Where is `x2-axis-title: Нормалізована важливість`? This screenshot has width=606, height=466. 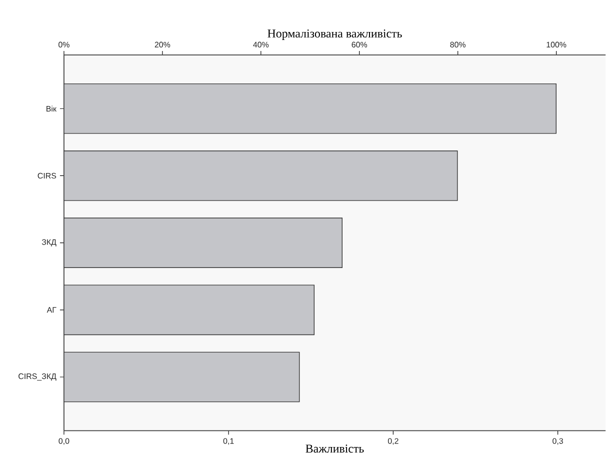 x2-axis-title: Нормалізована важливість is located at coordinates (335, 35).